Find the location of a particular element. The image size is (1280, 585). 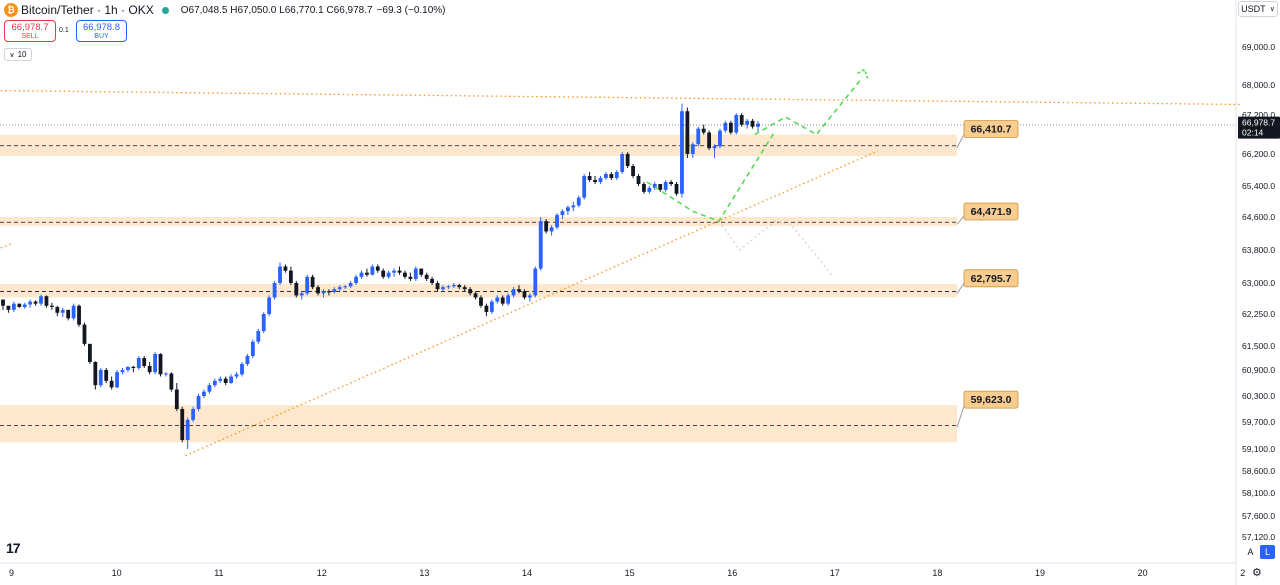

y-tick-label: 58,100.0 is located at coordinates (1258, 493).